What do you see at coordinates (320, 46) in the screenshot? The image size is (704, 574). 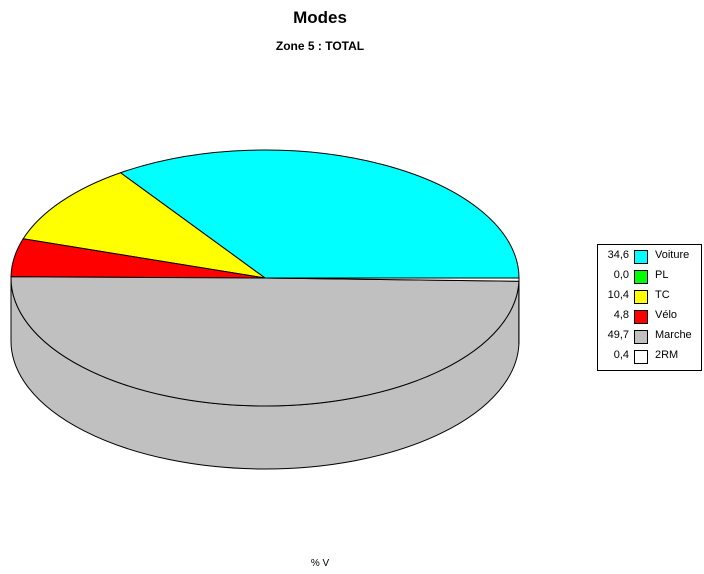 I see `chart-subtitle: Zone 5 : TOTAL` at bounding box center [320, 46].